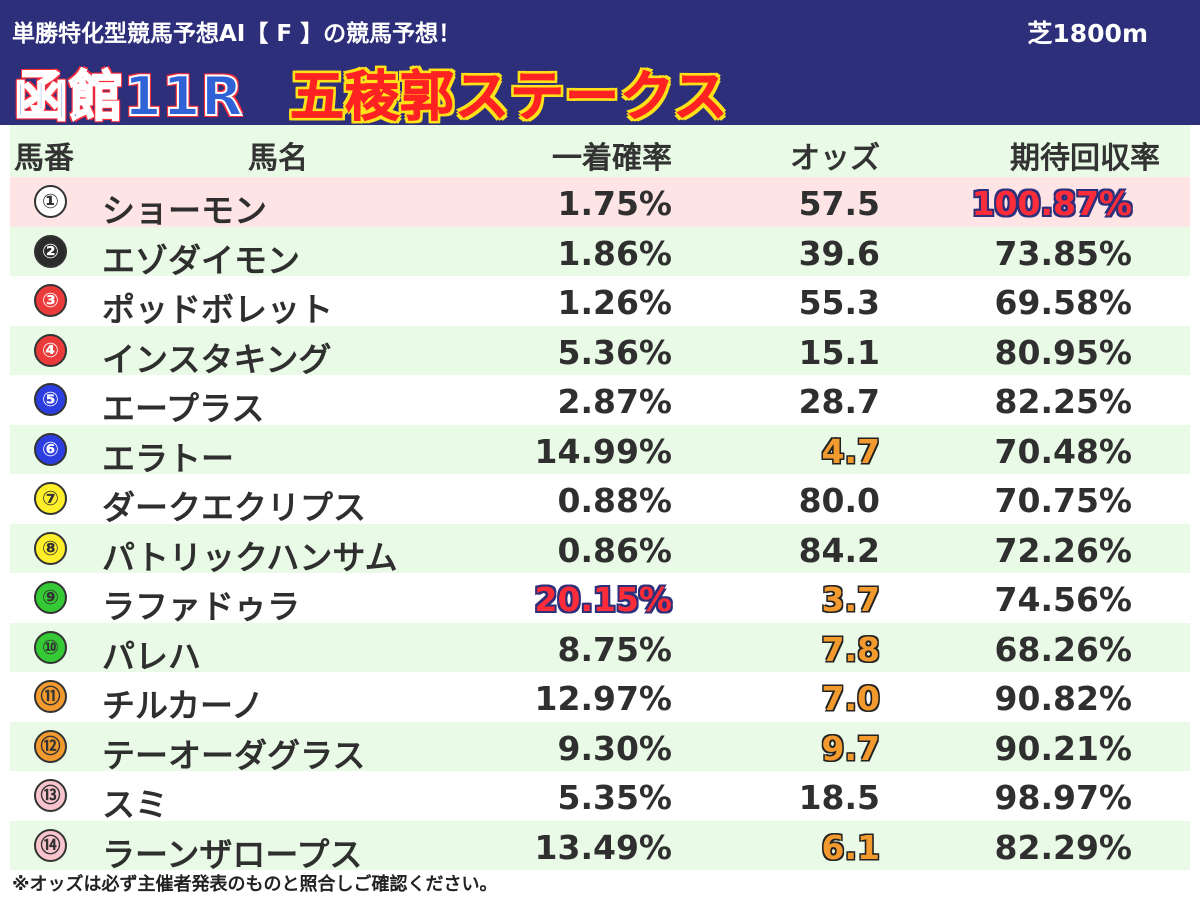 This screenshot has height=900, width=1200. What do you see at coordinates (1063, 550) in the screenshot?
I see `expected-return: 72.26%` at bounding box center [1063, 550].